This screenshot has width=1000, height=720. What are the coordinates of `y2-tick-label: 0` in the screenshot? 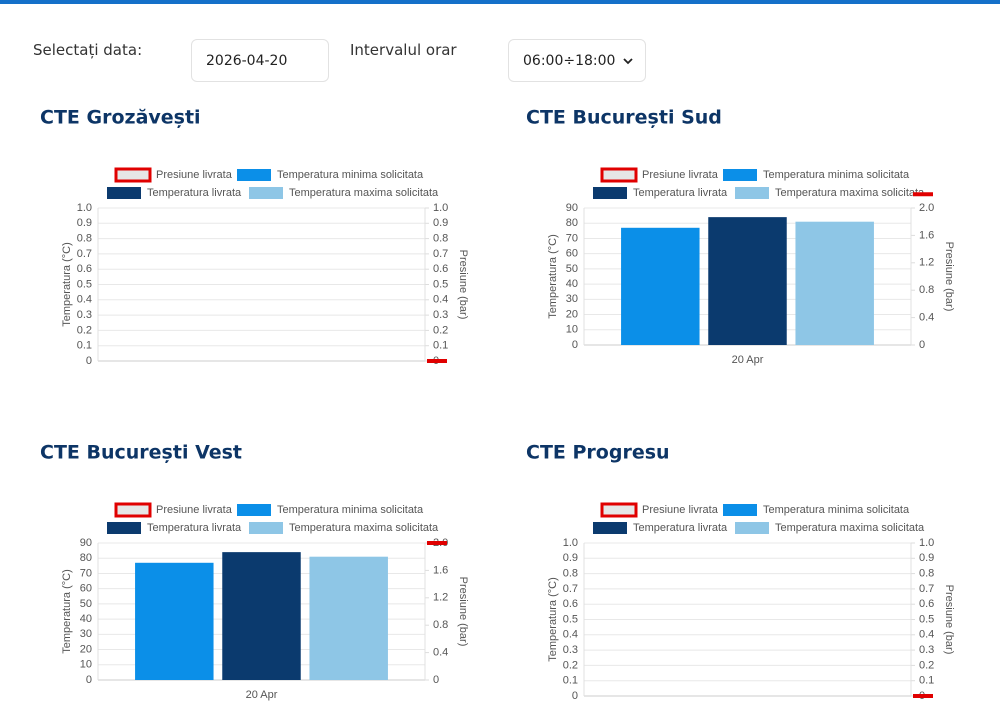 It's located at (922, 345).